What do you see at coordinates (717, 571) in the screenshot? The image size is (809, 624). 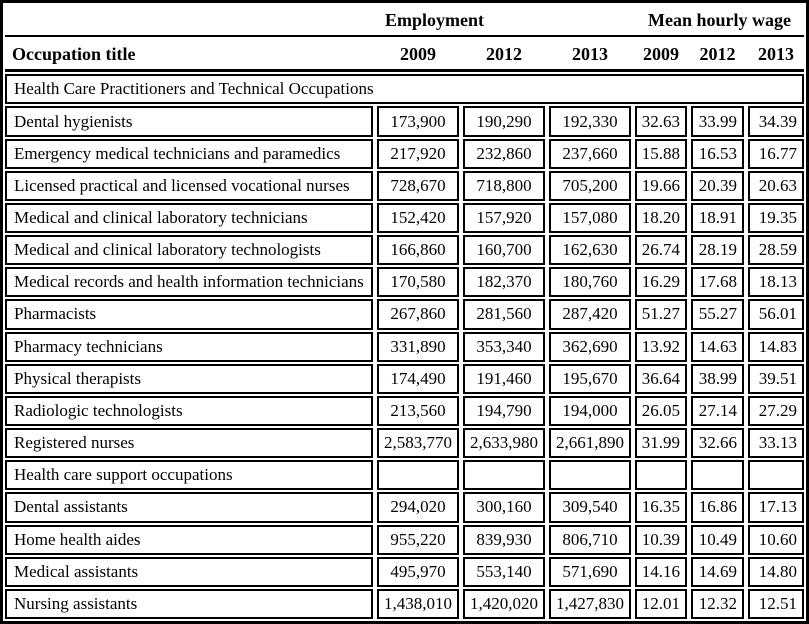 I see `wage-value-cell: 14.69` at bounding box center [717, 571].